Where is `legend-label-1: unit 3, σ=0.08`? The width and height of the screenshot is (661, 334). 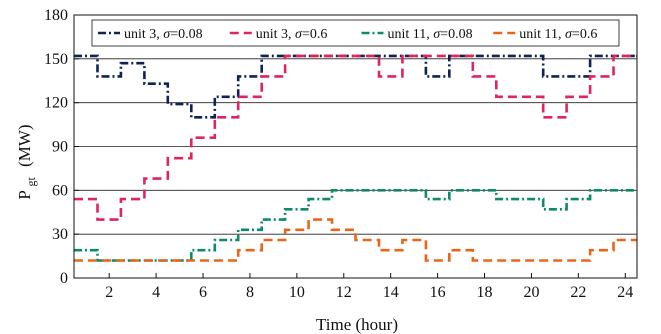 legend-label-1: unit 3, σ=0.08 is located at coordinates (163, 34).